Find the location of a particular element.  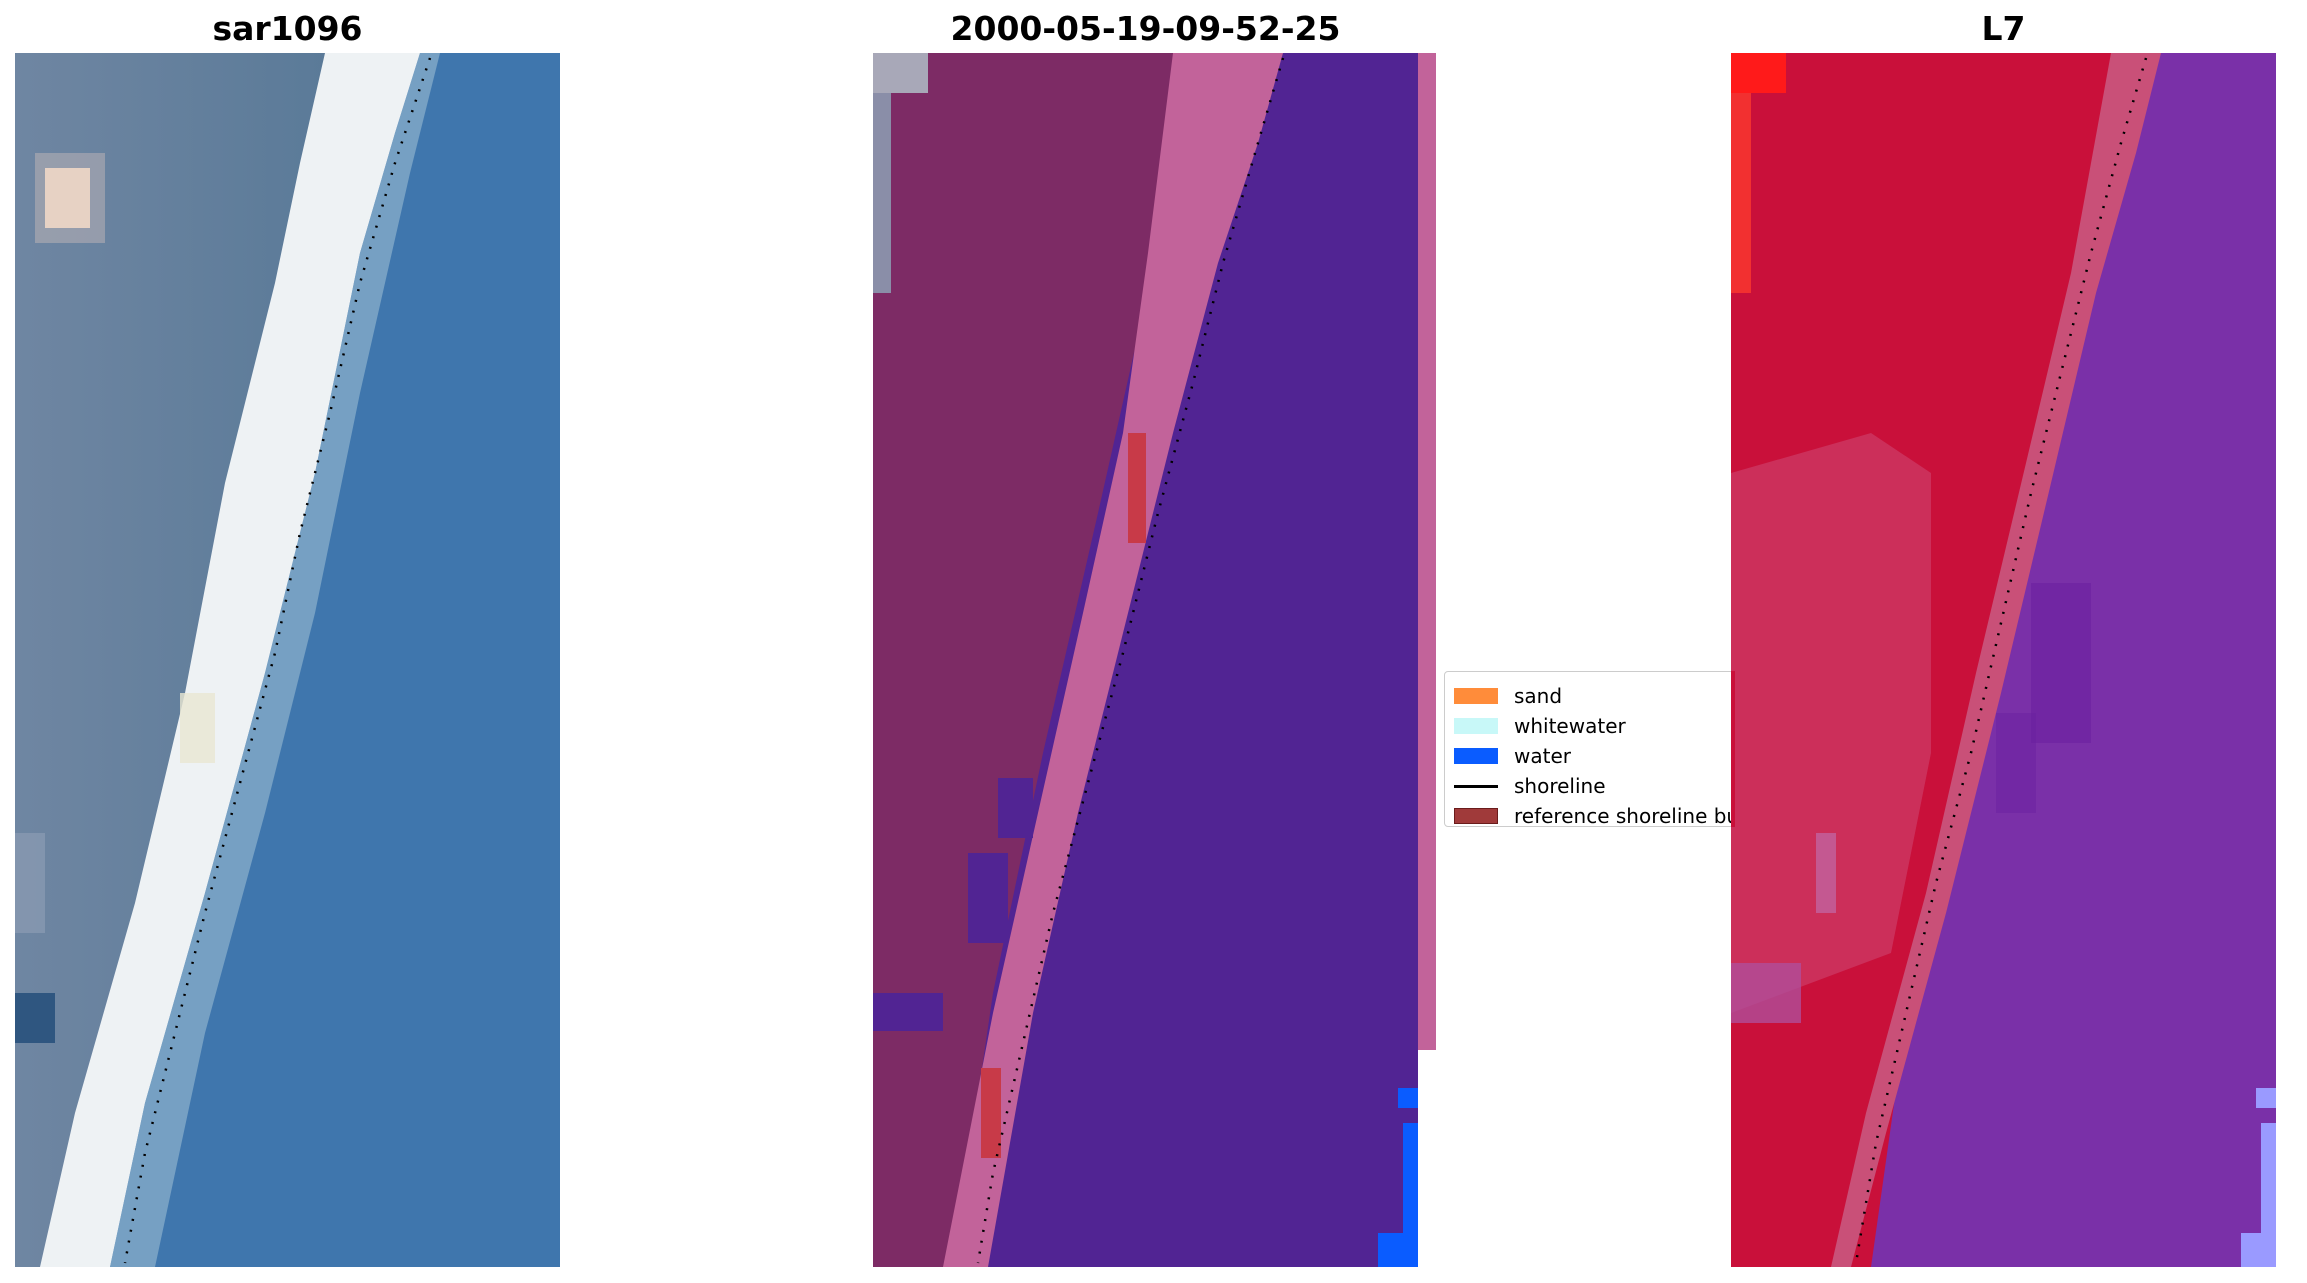

legend-item-reference-buffer: reference shoreline buffer is located at coordinates (1593, 814).